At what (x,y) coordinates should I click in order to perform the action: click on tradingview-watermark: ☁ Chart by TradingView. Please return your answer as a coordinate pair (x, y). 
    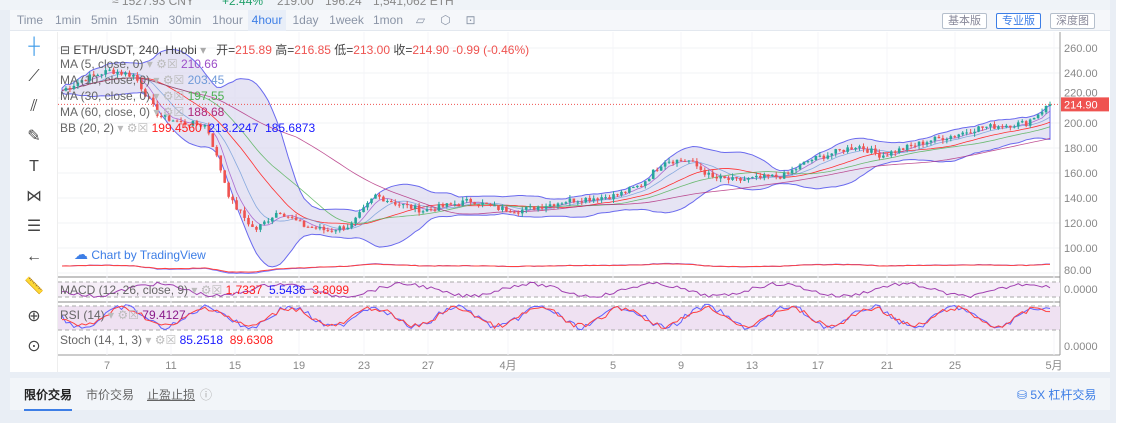
    Looking at the image, I should click on (140, 254).